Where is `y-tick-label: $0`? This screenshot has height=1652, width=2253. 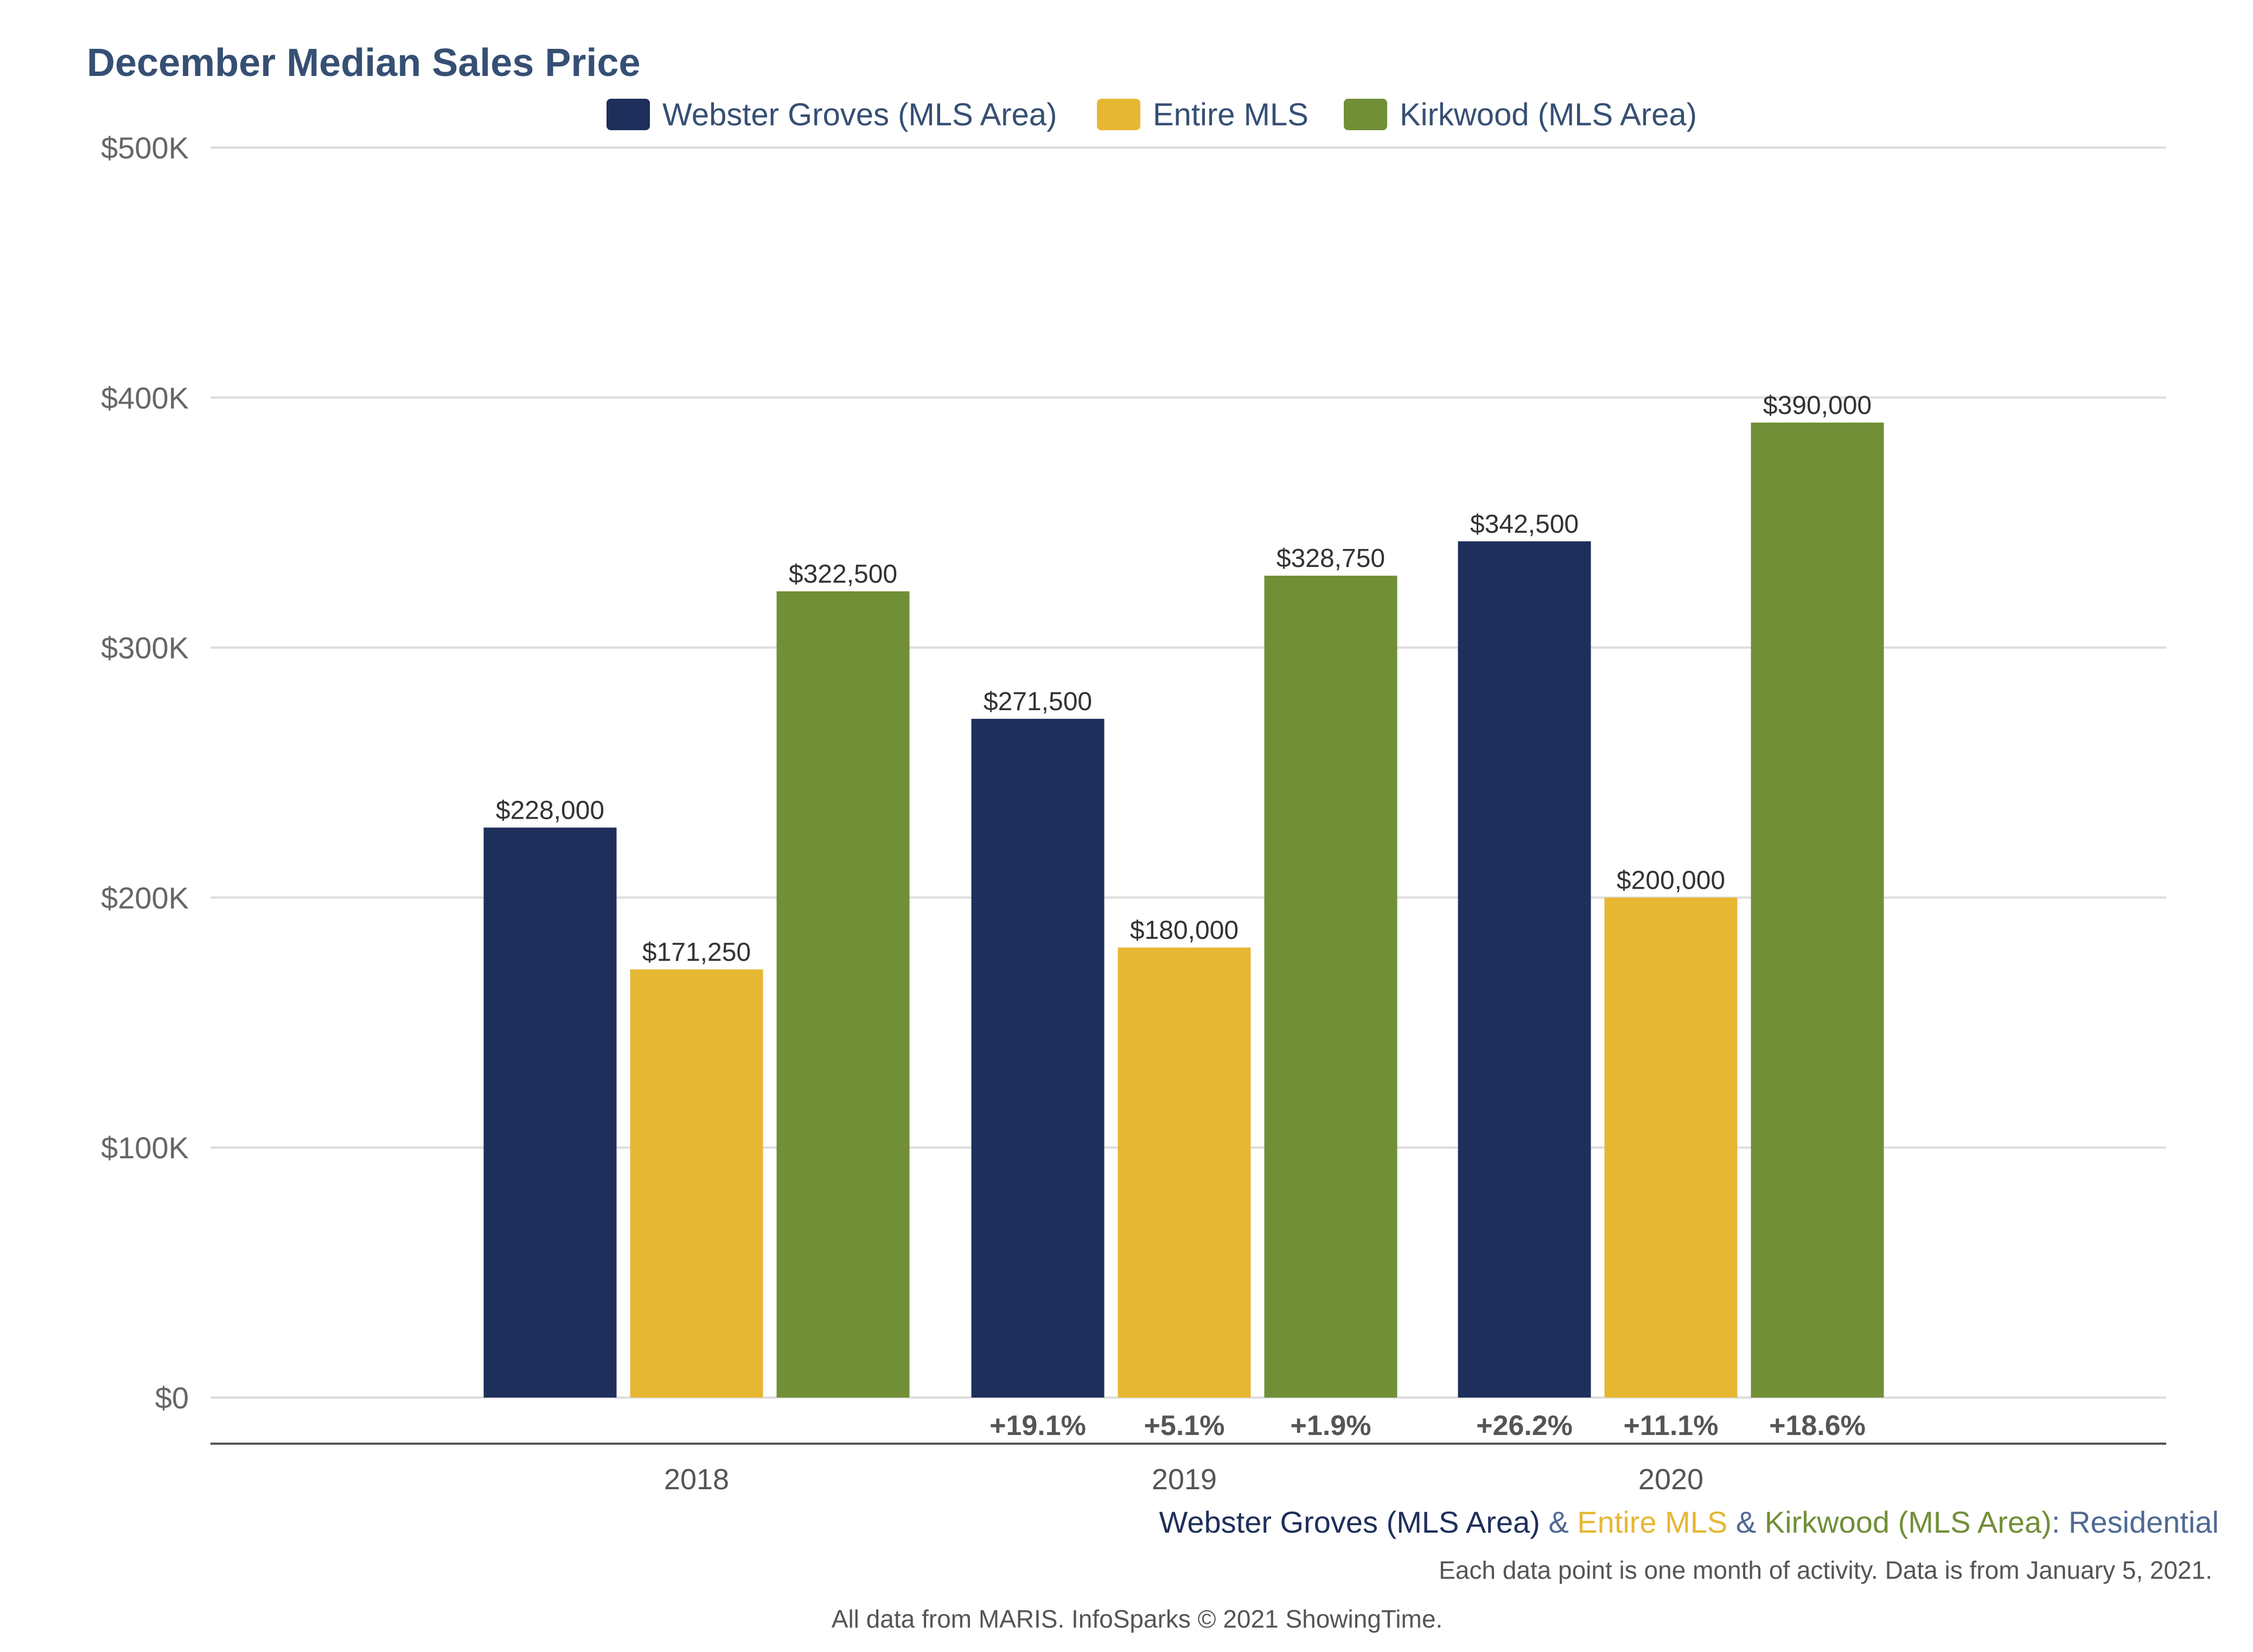 y-tick-label: $0 is located at coordinates (172, 1398).